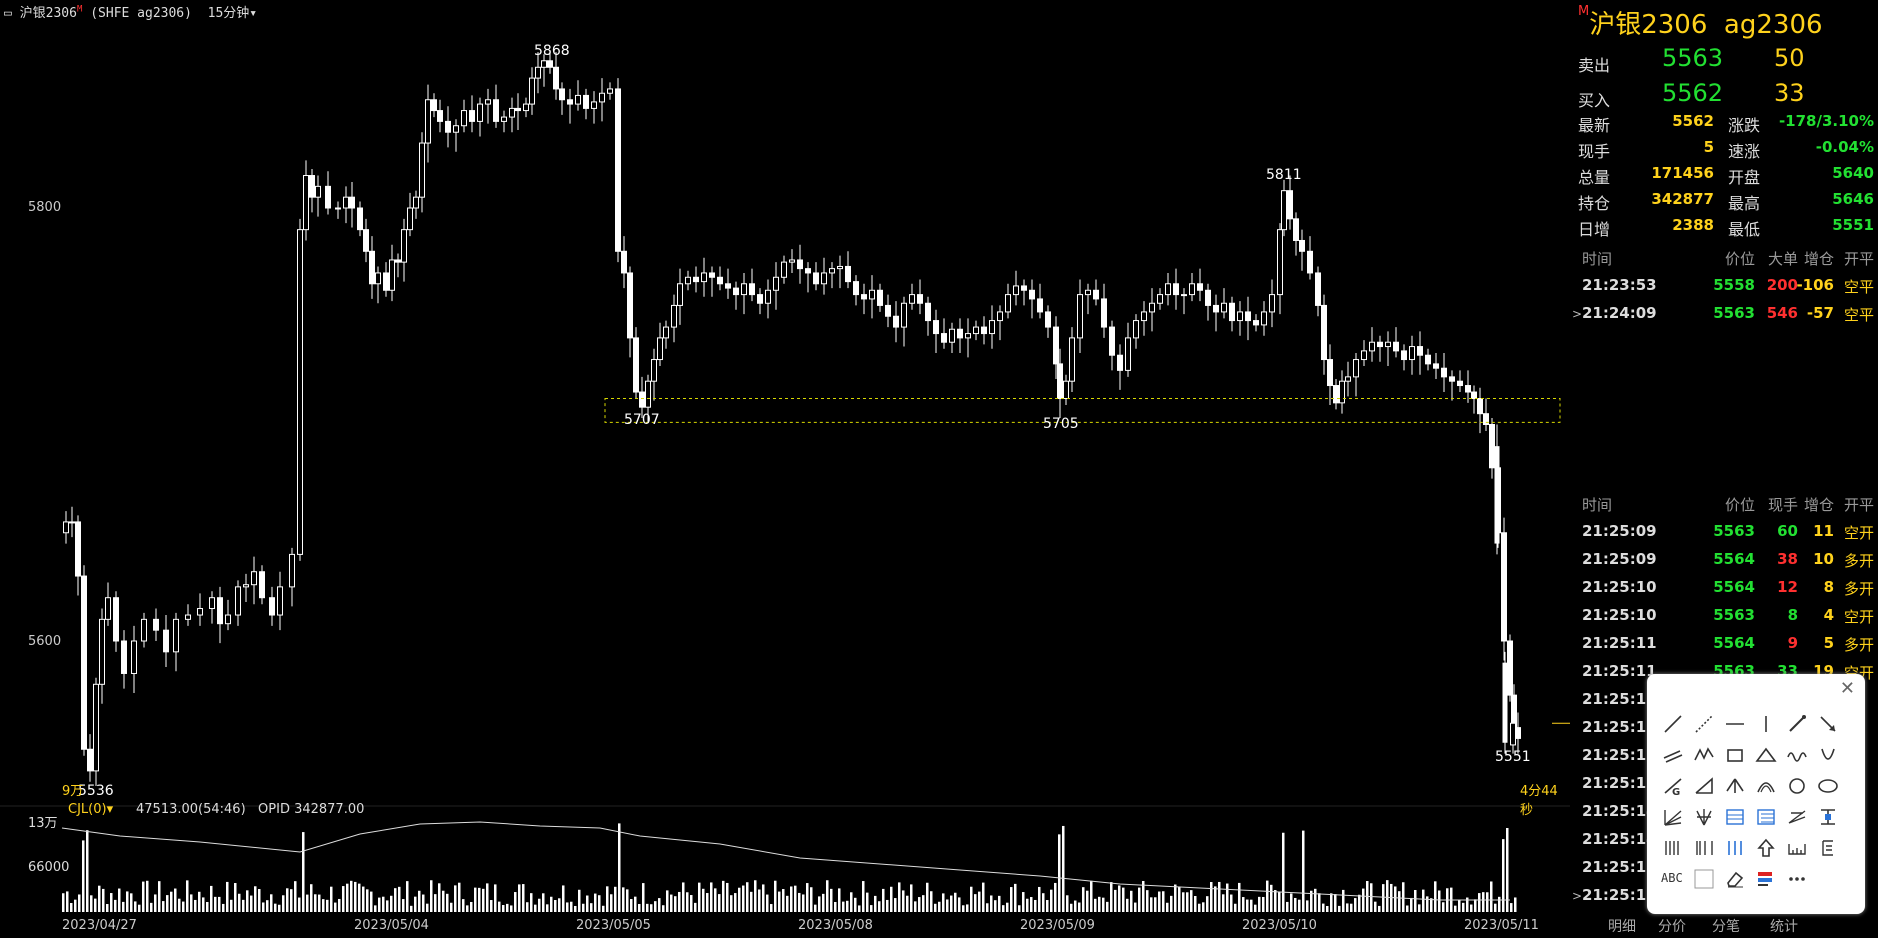 The height and width of the screenshot is (938, 1878). What do you see at coordinates (1797, 724) in the screenshot?
I see `ray-tool-icon` at bounding box center [1797, 724].